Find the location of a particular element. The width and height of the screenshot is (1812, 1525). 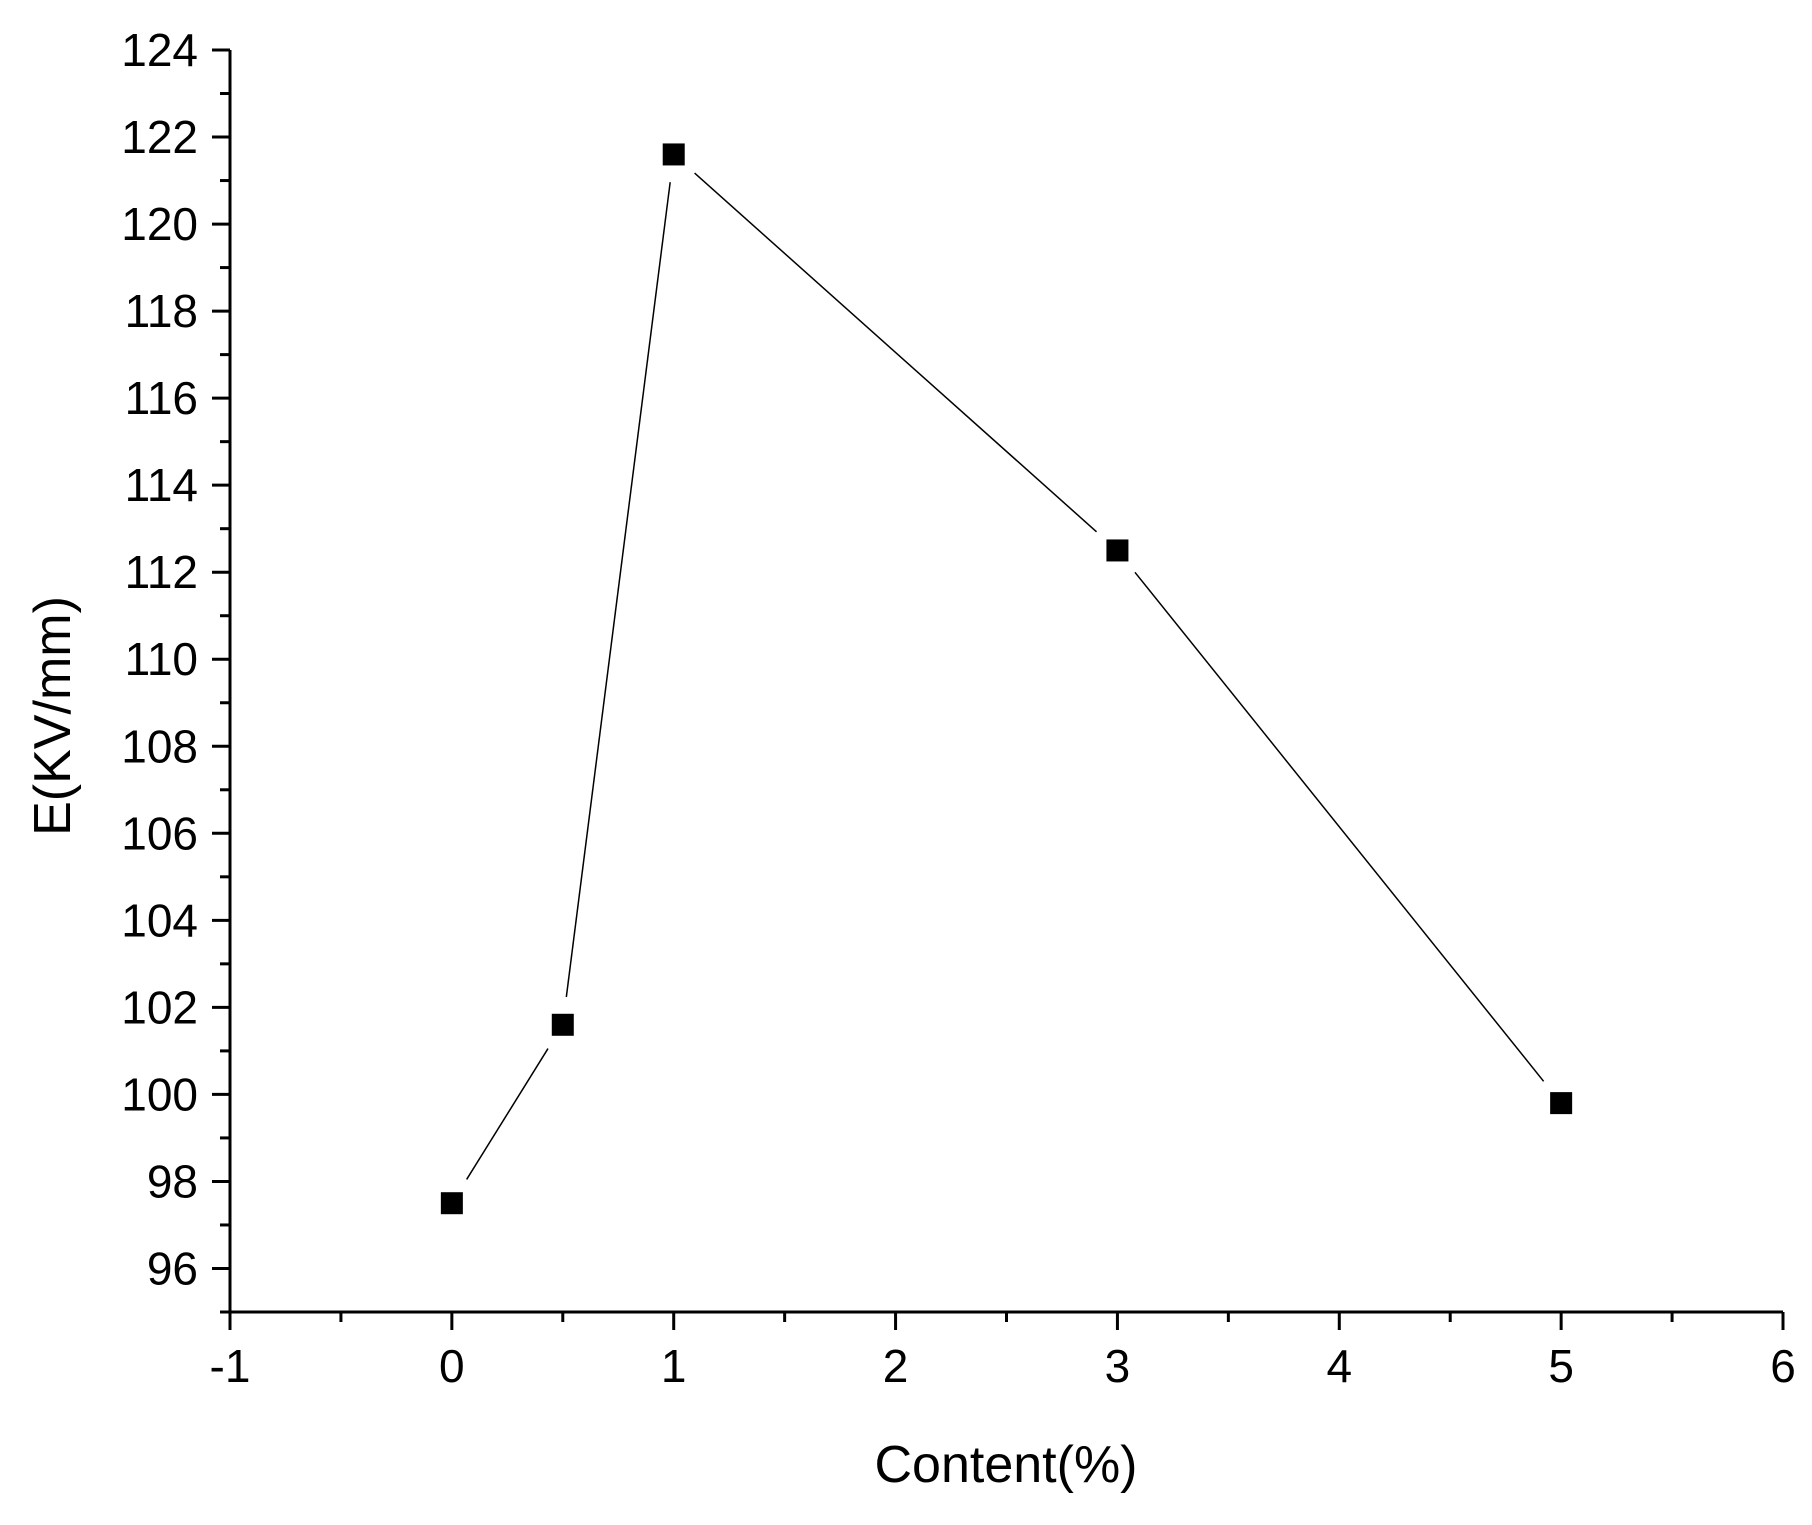

y-tick-label: 120 is located at coordinates (159, 224).